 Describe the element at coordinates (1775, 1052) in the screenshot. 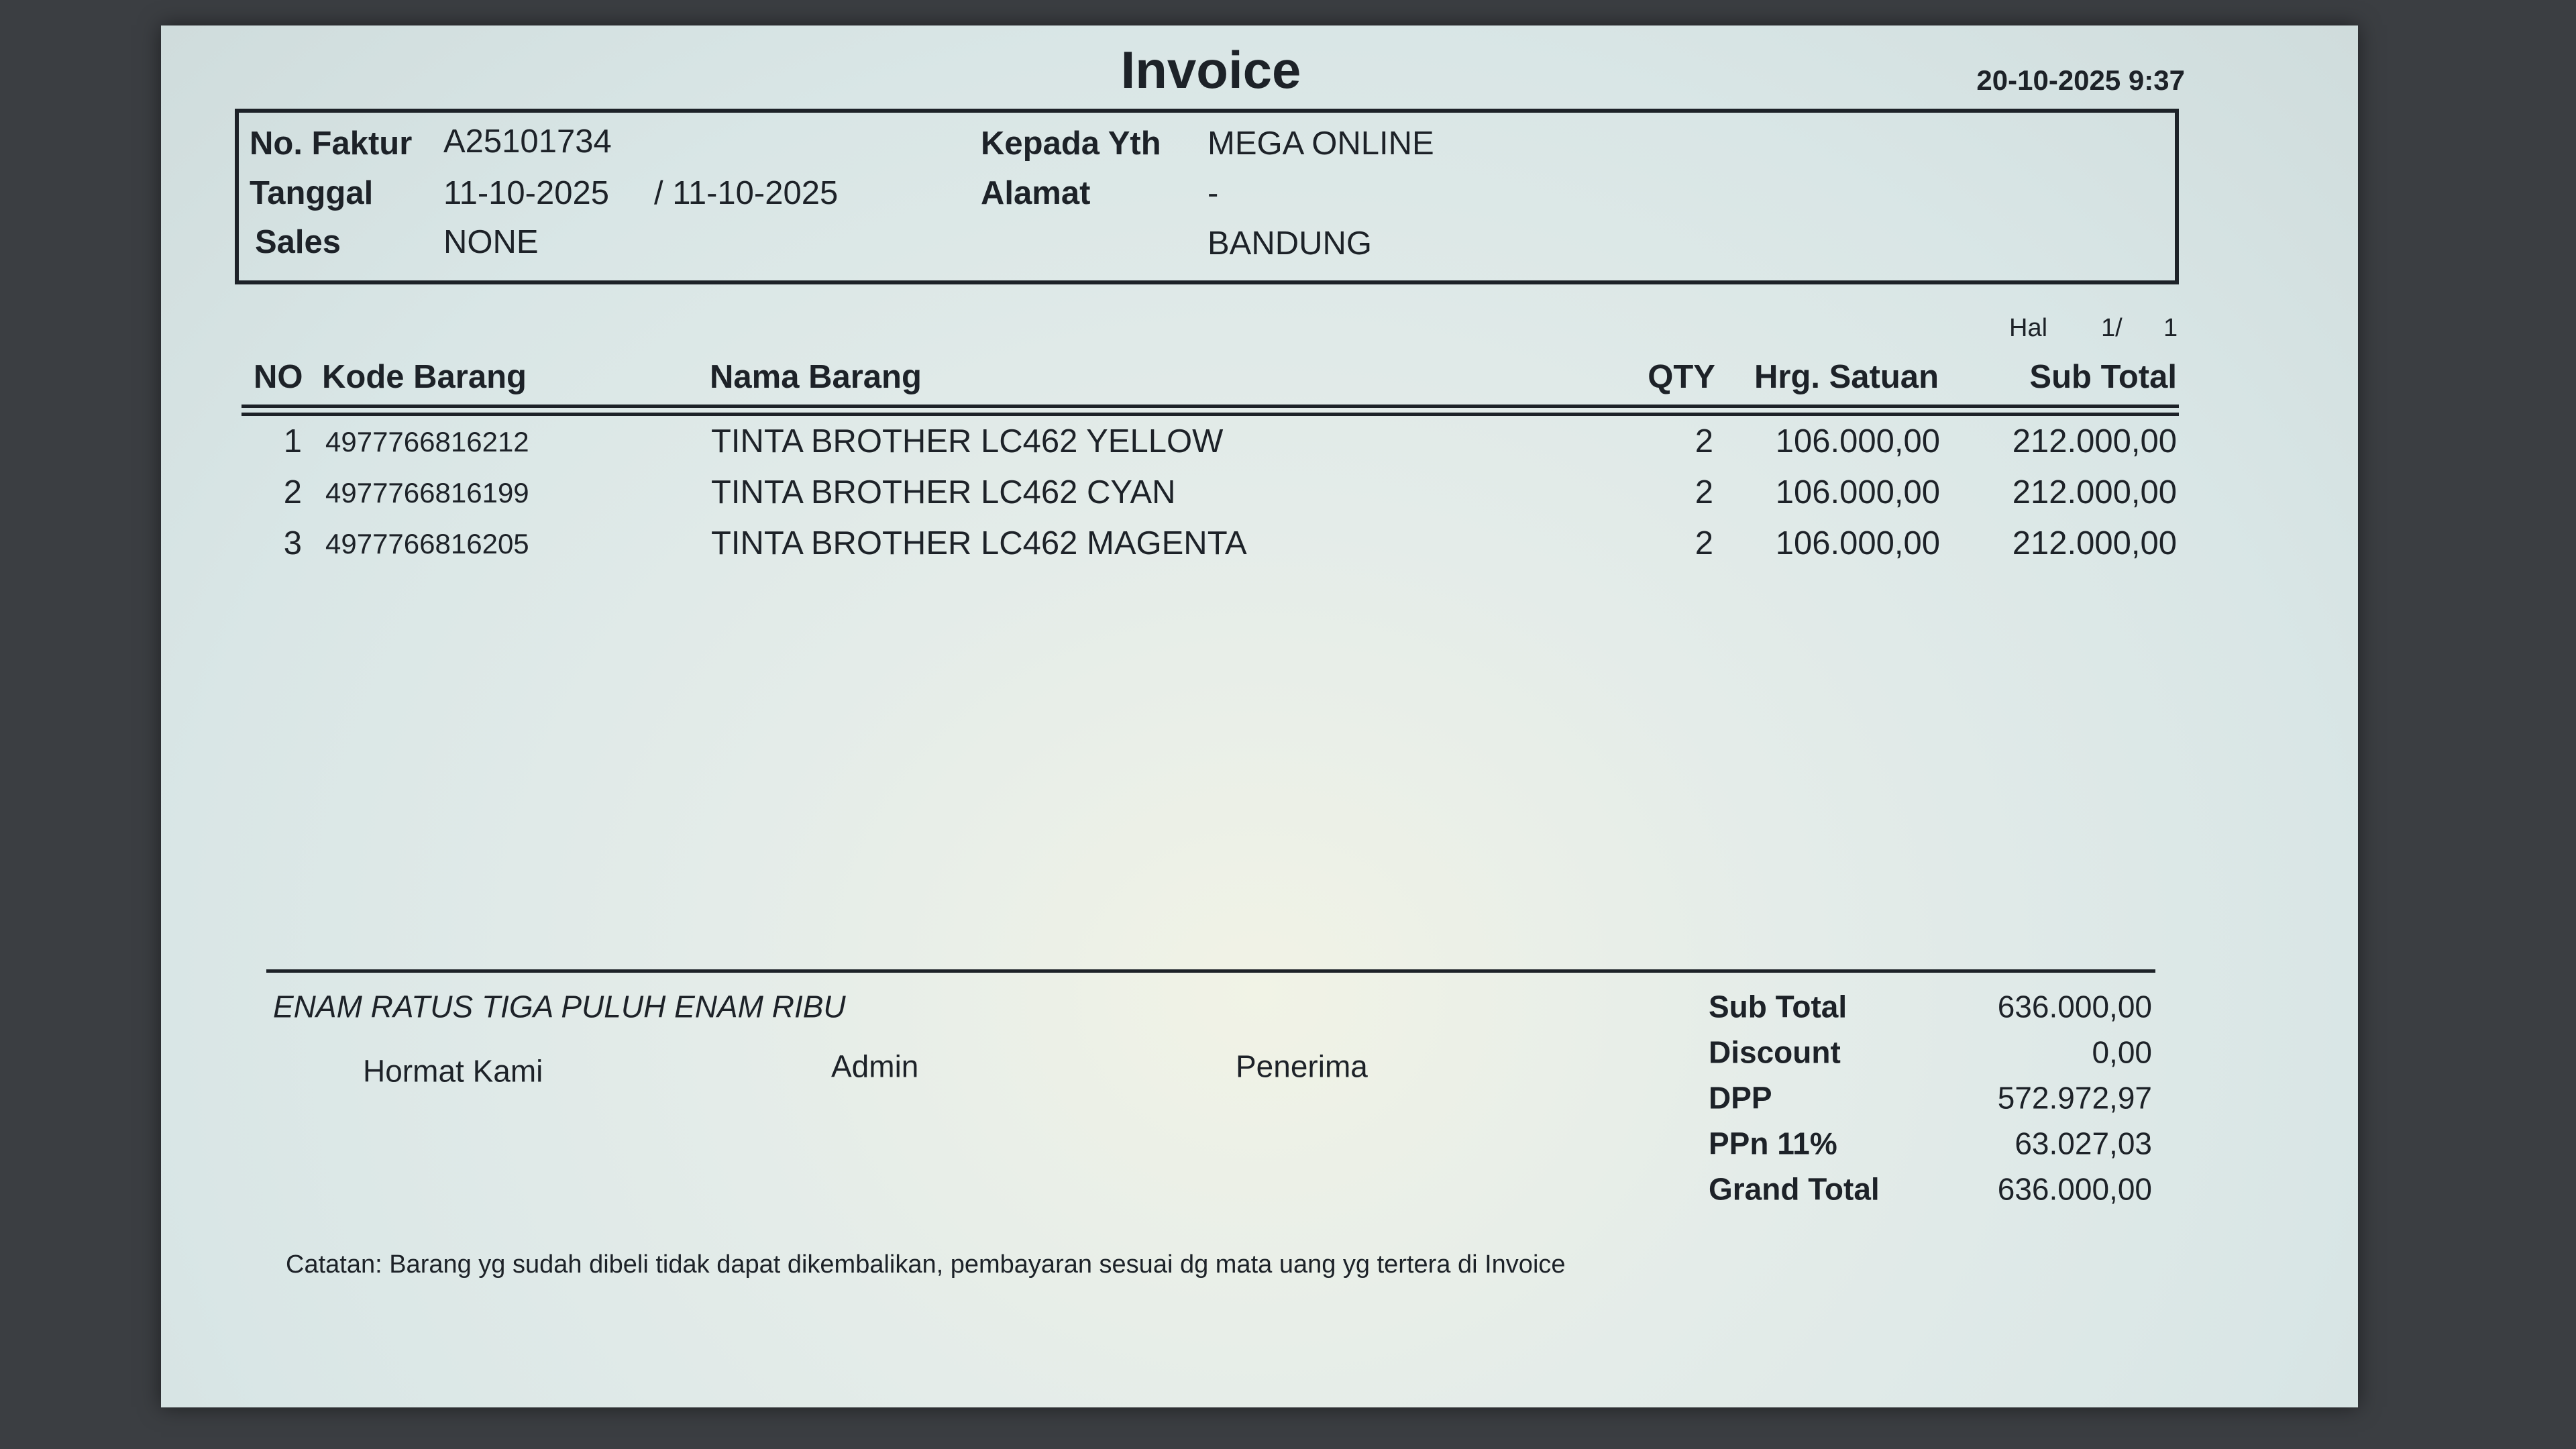

I see `total-label: Discount` at that location.